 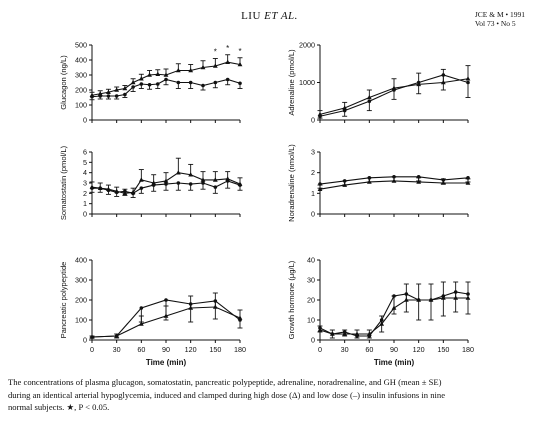 What do you see at coordinates (269, 16) in the screenshot?
I see `running-header: LIU ET AL.` at bounding box center [269, 16].